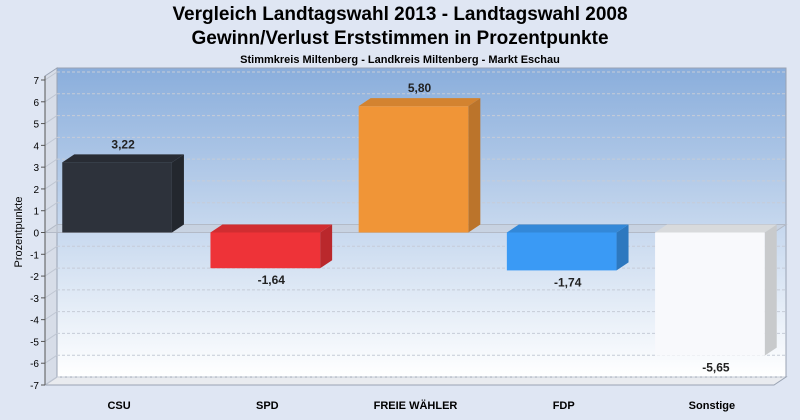 Image resolution: width=800 pixels, height=420 pixels. Describe the element at coordinates (712, 406) in the screenshot. I see `category-label: Sonstige` at that location.